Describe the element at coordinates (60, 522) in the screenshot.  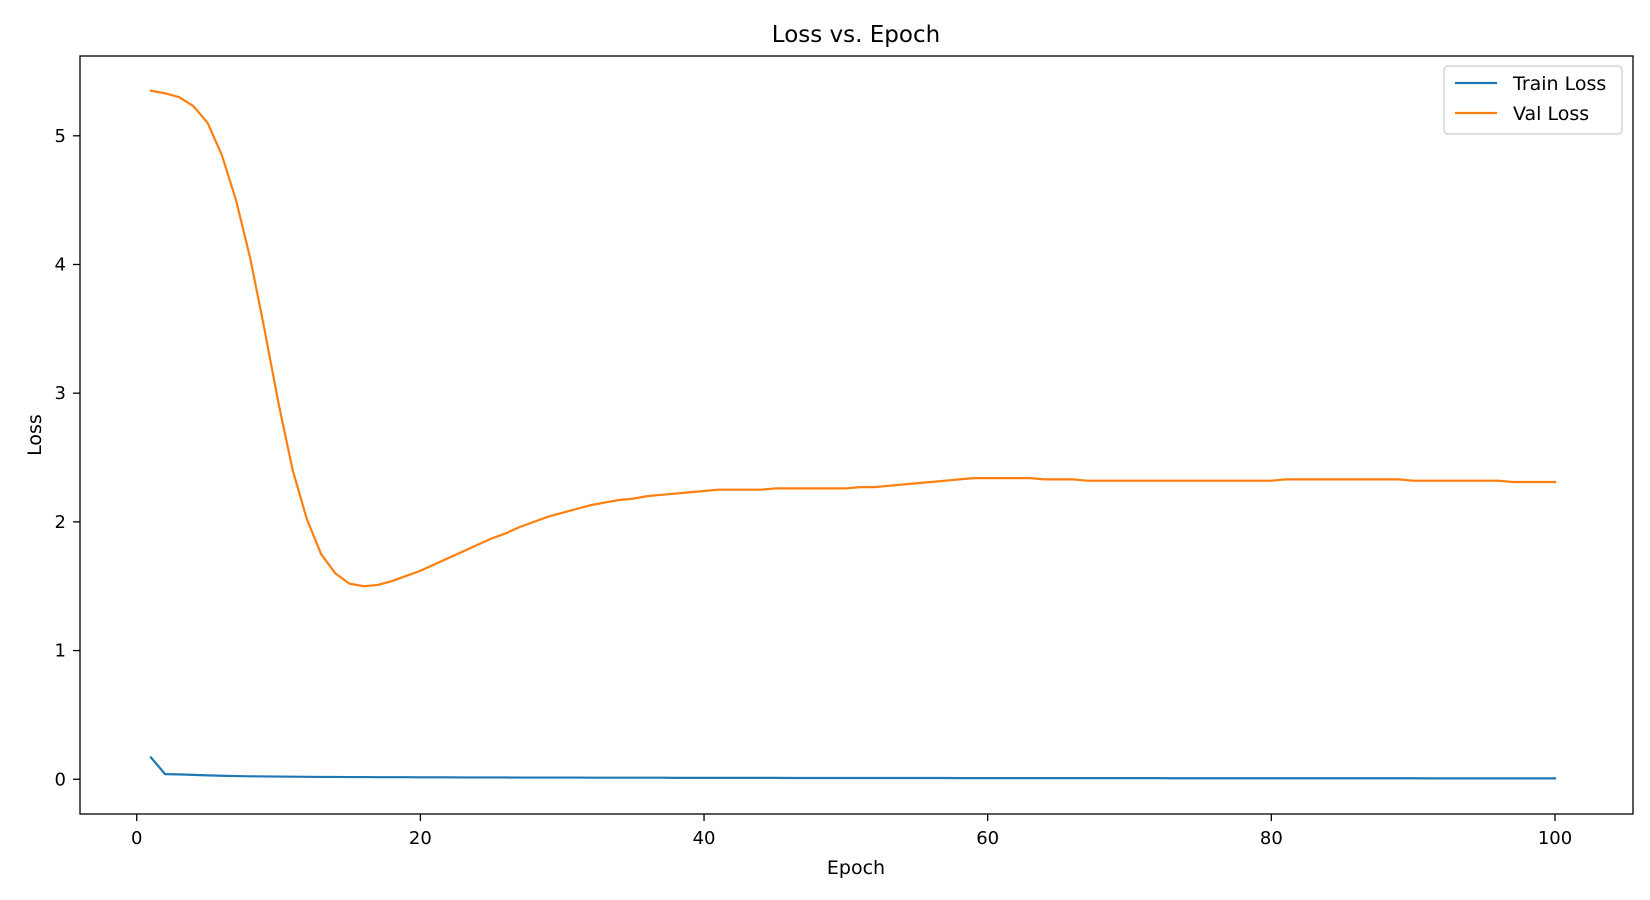
I see `y-tick-label: 2` at that location.